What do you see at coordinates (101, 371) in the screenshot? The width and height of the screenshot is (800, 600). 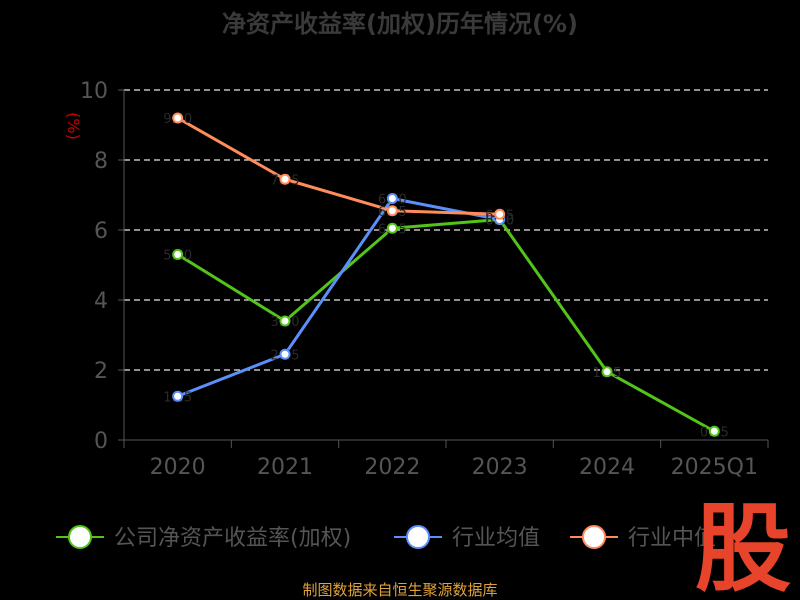 I see `y-tick-label: 2` at bounding box center [101, 371].